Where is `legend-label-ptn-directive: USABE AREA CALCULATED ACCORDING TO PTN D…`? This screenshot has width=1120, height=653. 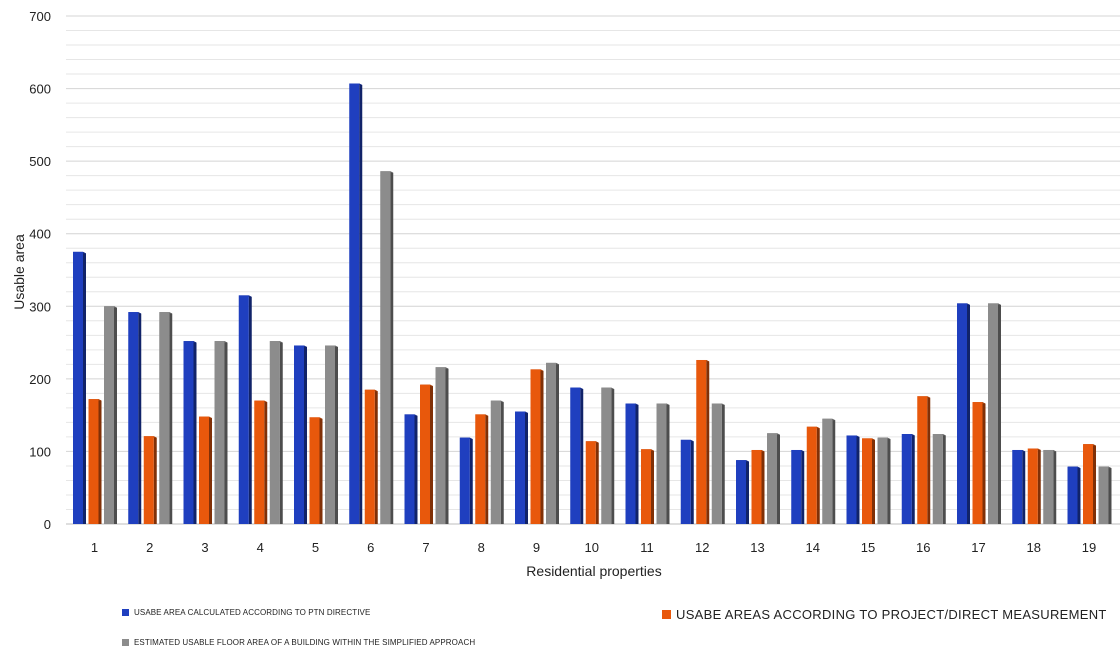
legend-label-ptn-directive: USABE AREA CALCULATED ACCORDING TO PTN D… is located at coordinates (252, 612).